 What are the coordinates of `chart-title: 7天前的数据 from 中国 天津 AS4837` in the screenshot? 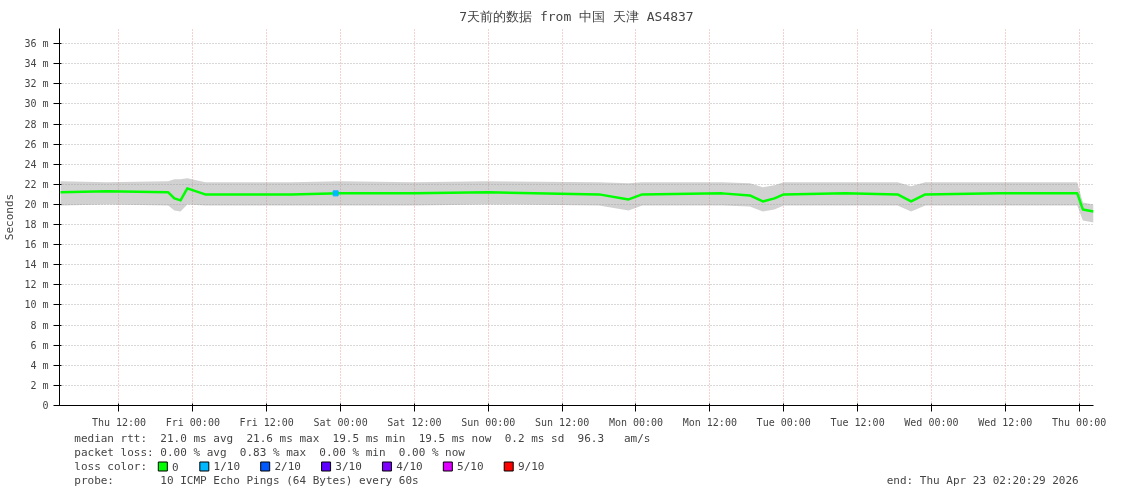 It's located at (576, 16).